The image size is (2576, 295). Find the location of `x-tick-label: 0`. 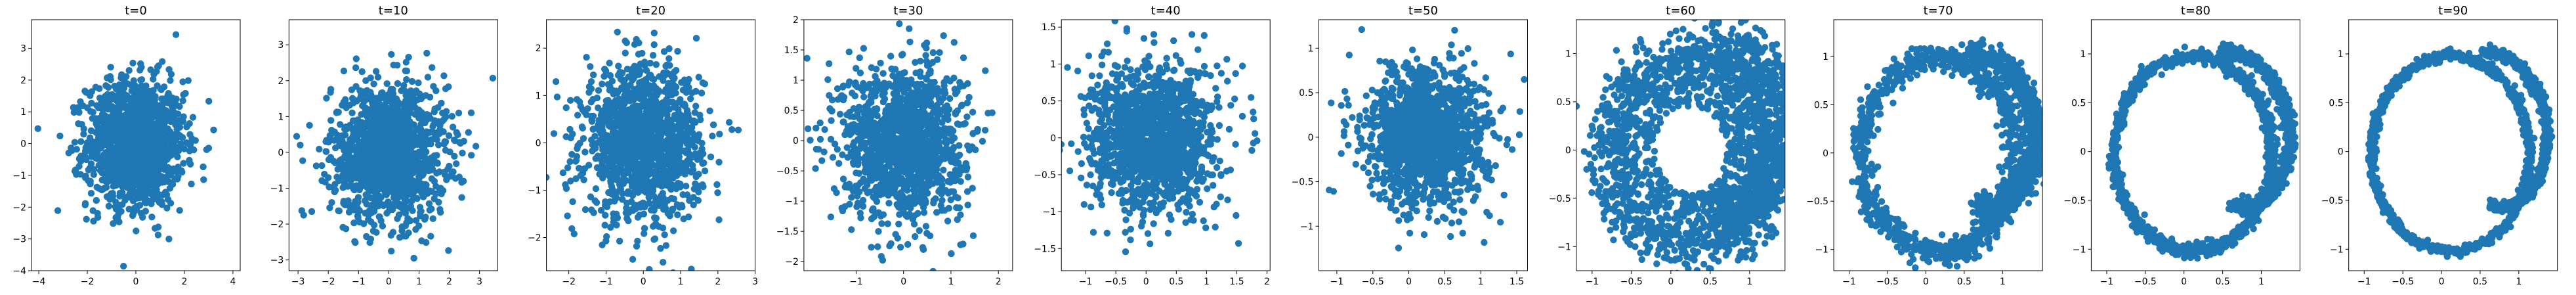

x-tick-label: 0 is located at coordinates (643, 282).